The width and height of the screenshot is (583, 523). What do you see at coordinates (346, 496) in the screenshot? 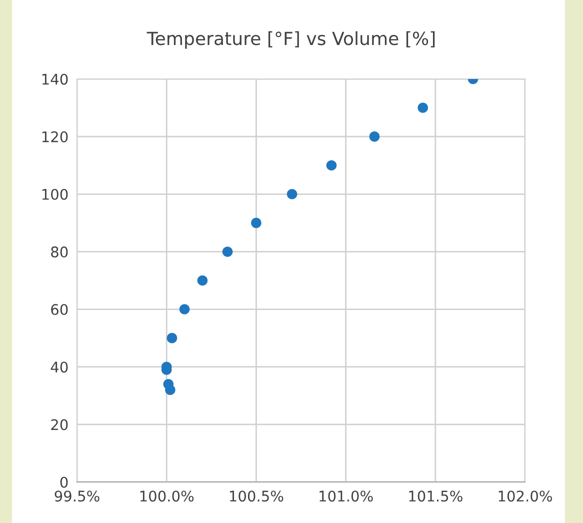
I see `x-tick-label: 101.0%` at bounding box center [346, 496].